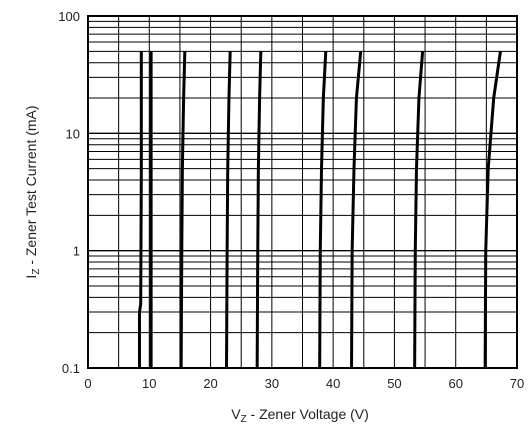  Describe the element at coordinates (69, 16) in the screenshot. I see `y-tick-label: 100` at that location.